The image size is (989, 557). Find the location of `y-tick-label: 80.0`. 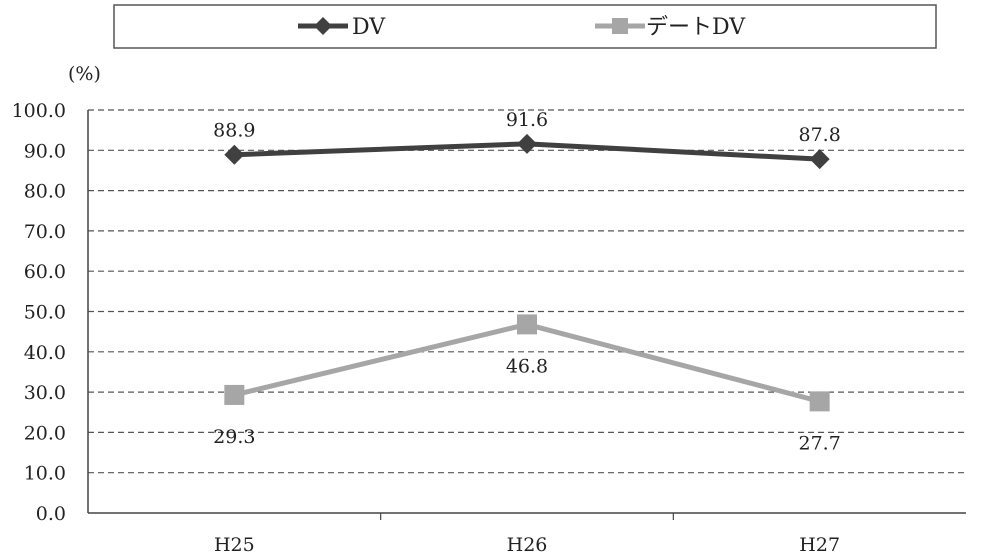

y-tick-label: 80.0 is located at coordinates (45, 192).